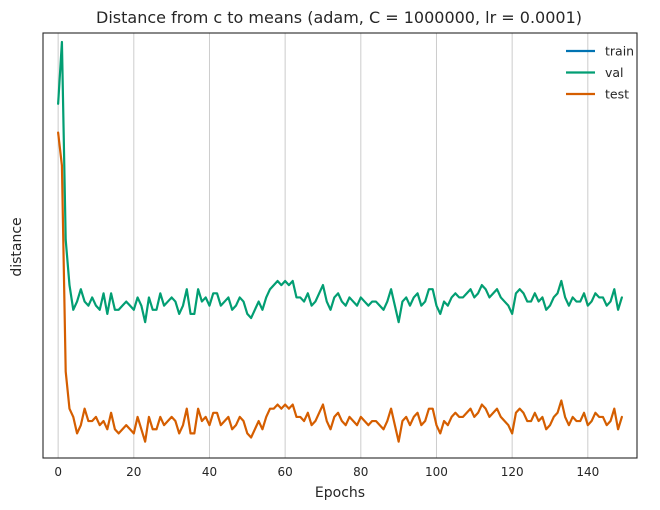 The image size is (660, 510). What do you see at coordinates (326, 472) in the screenshot?
I see `x-tick-labels: 0 20 40 60 80 100 120 140` at bounding box center [326, 472].